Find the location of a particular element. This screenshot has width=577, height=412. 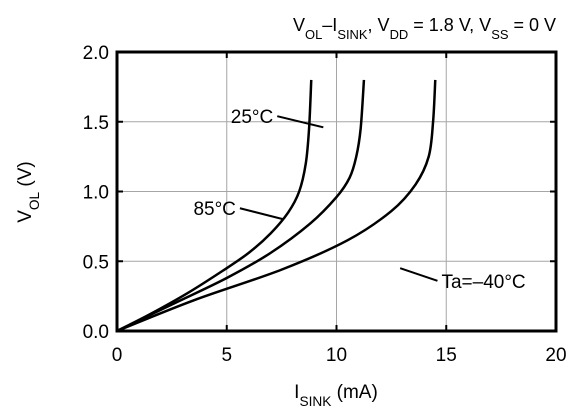

y-tick-label: 1.5 is located at coordinates (96, 123).